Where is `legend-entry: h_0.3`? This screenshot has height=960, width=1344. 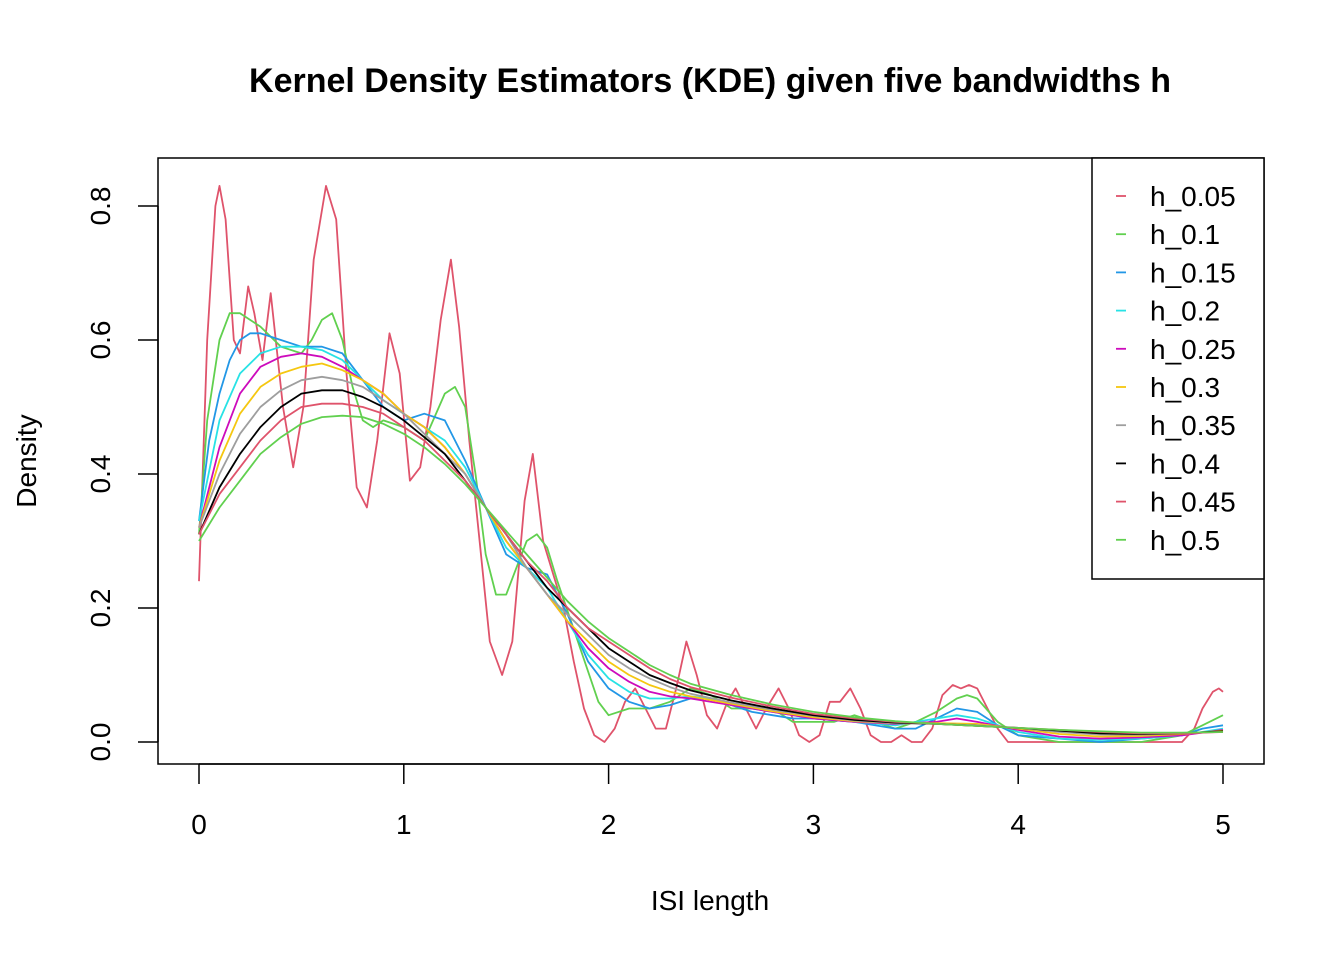
legend-entry: h_0.3 is located at coordinates (1185, 387).